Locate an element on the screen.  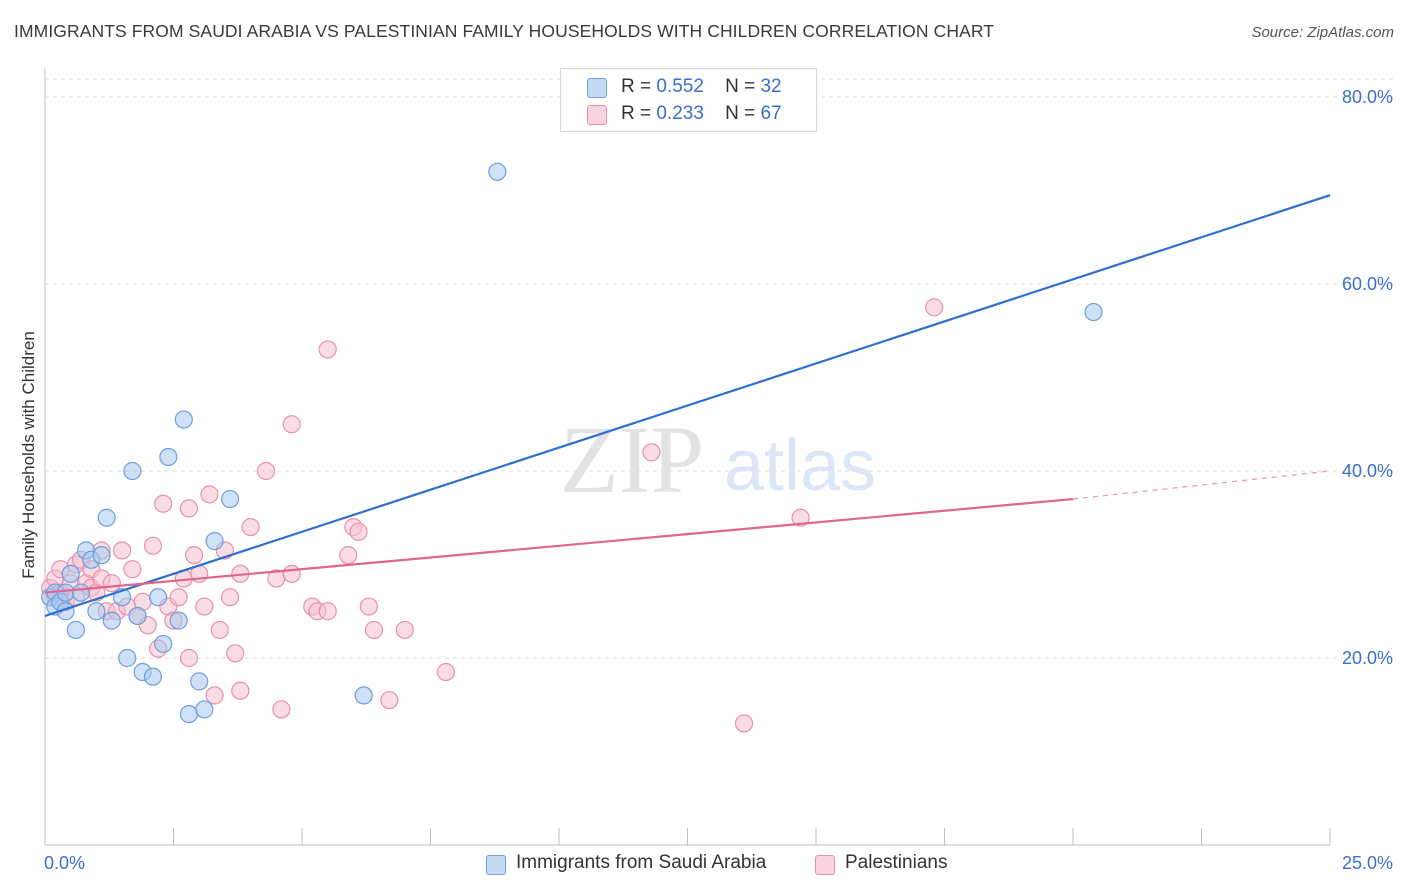
legend-n-value: 67 is located at coordinates (771, 113).